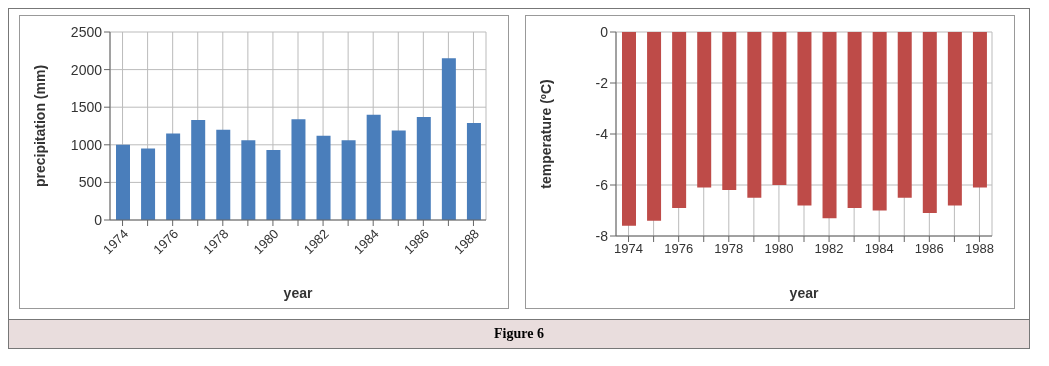  What do you see at coordinates (545, 134) in the screenshot?
I see `y-axis-title: temperature (ºC)` at bounding box center [545, 134].